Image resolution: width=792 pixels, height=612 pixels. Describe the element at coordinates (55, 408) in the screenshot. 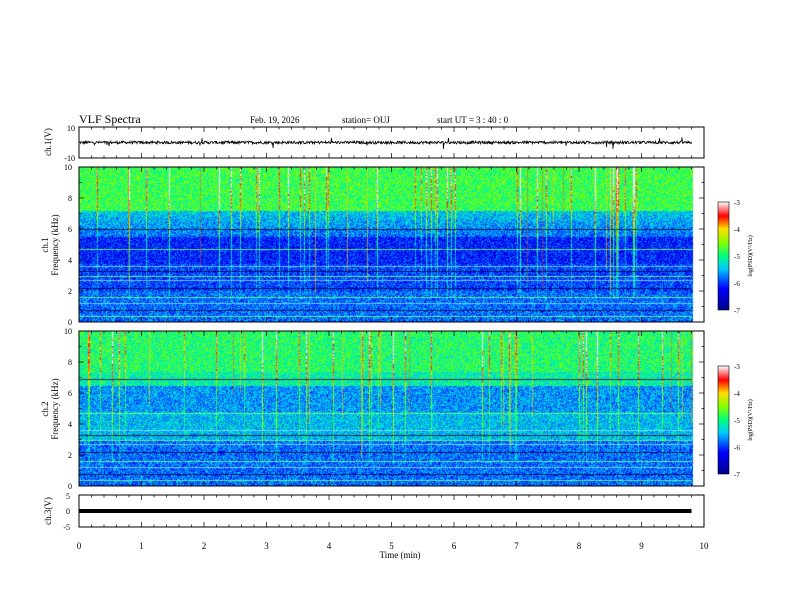

I see `ch2-freq-label: Frequency (kHz)` at that location.